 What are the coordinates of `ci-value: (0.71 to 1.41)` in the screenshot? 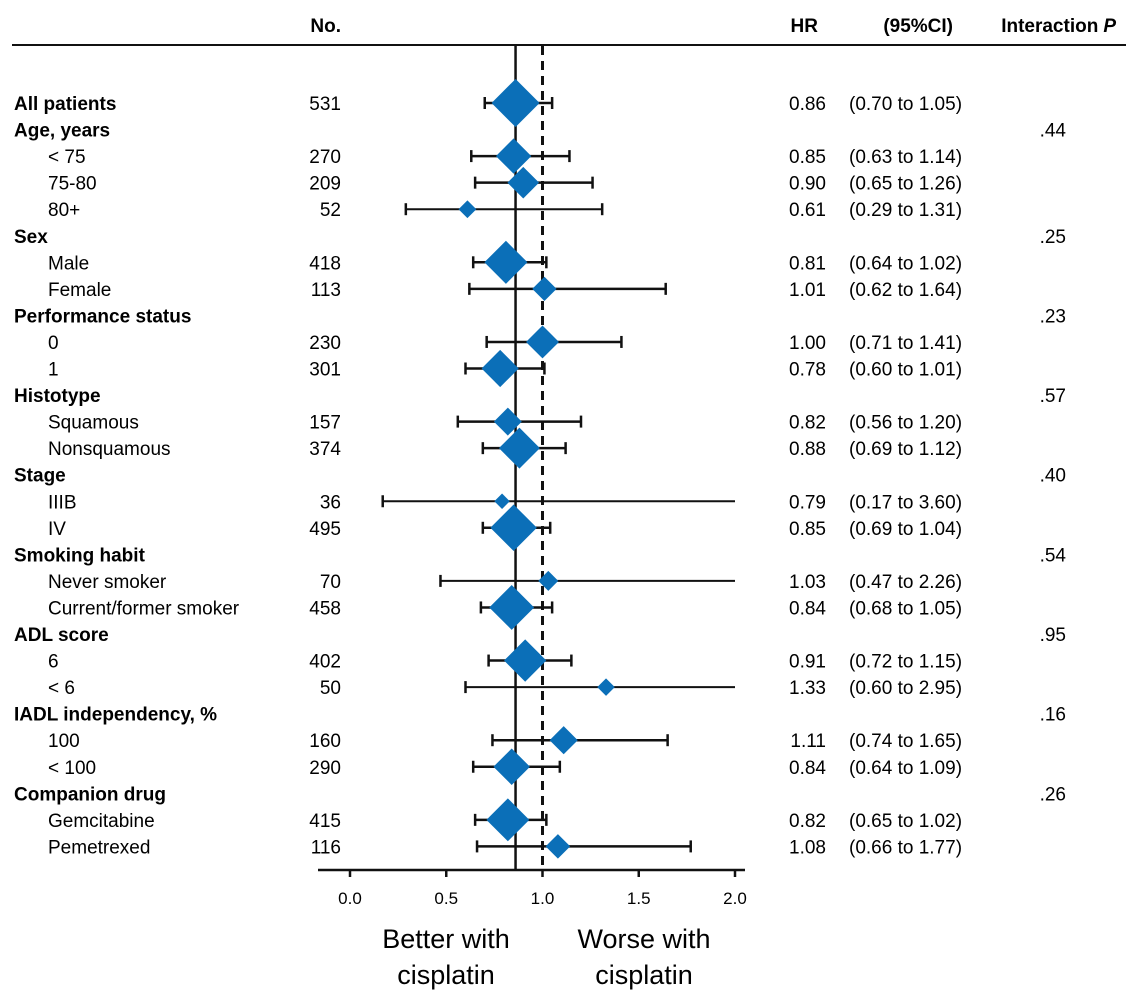 It's located at (905, 343).